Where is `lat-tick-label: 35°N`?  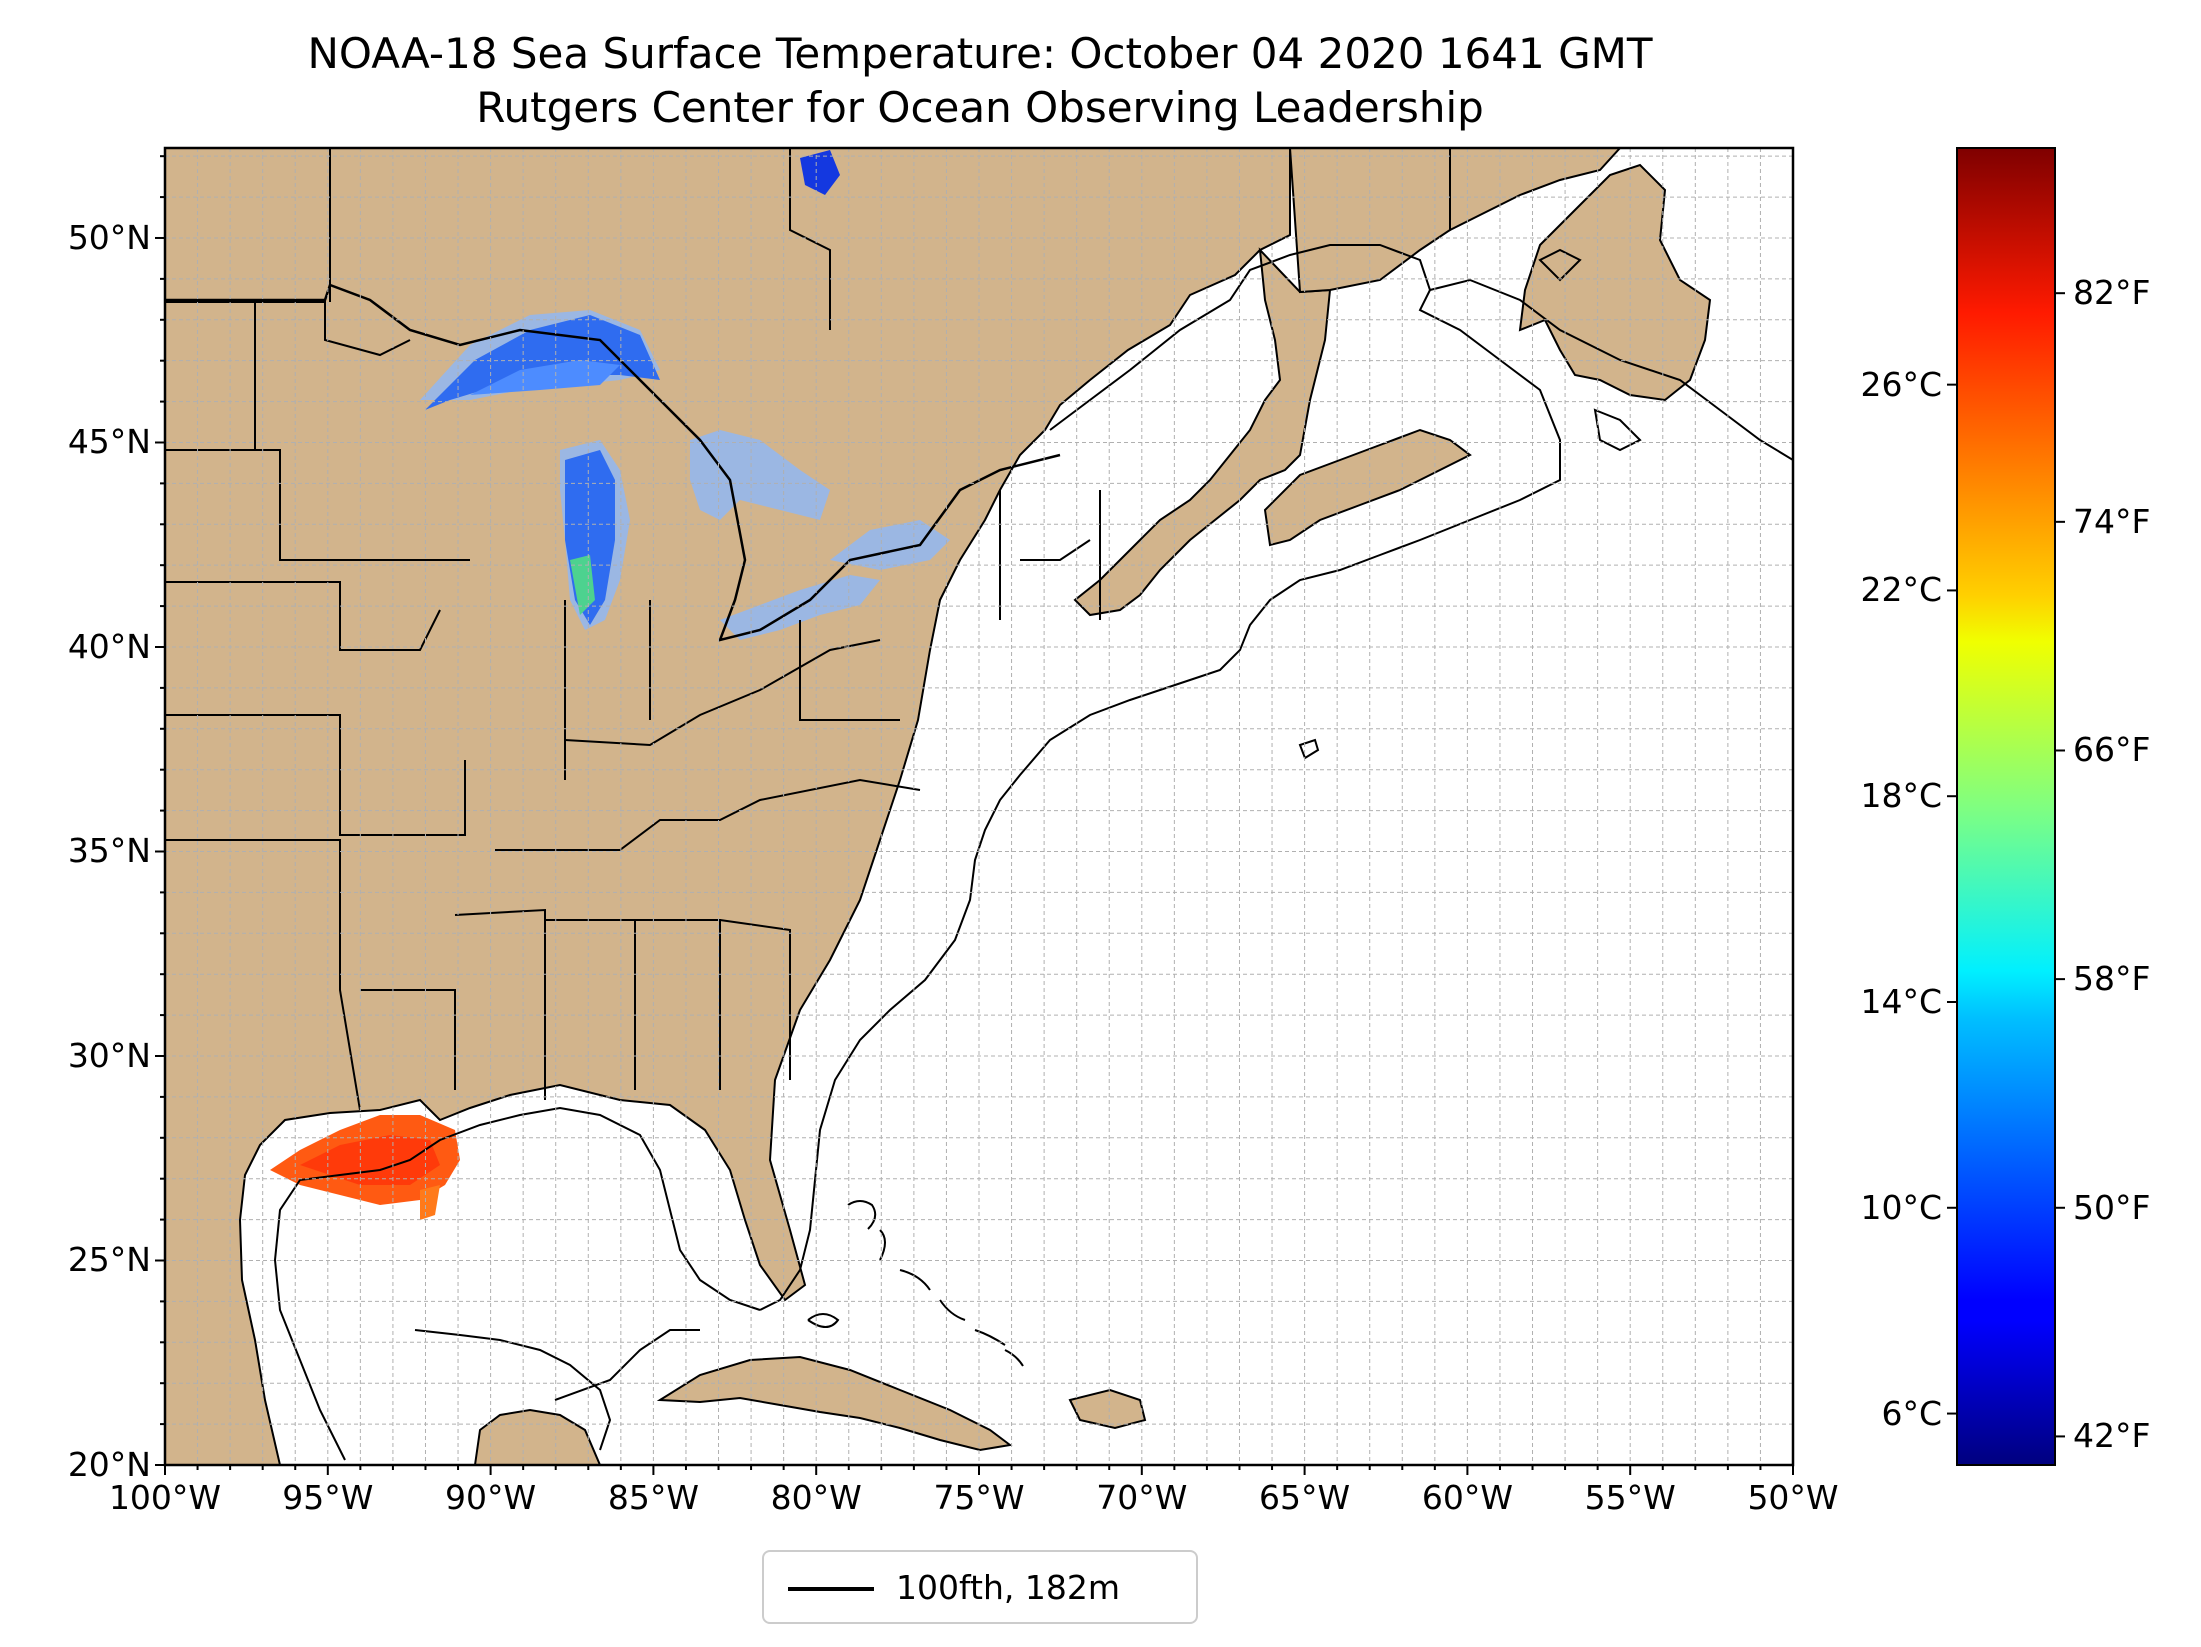 lat-tick-label: 35°N is located at coordinates (109, 851).